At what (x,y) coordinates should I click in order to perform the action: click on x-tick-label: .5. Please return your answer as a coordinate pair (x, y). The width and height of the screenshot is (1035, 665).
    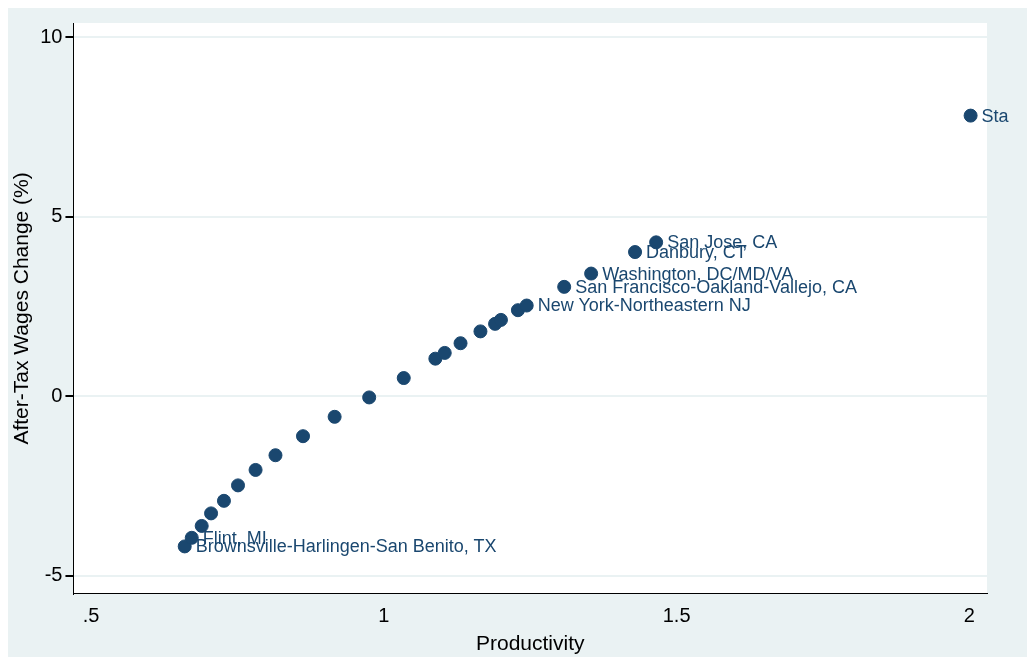
    Looking at the image, I should click on (91, 615).